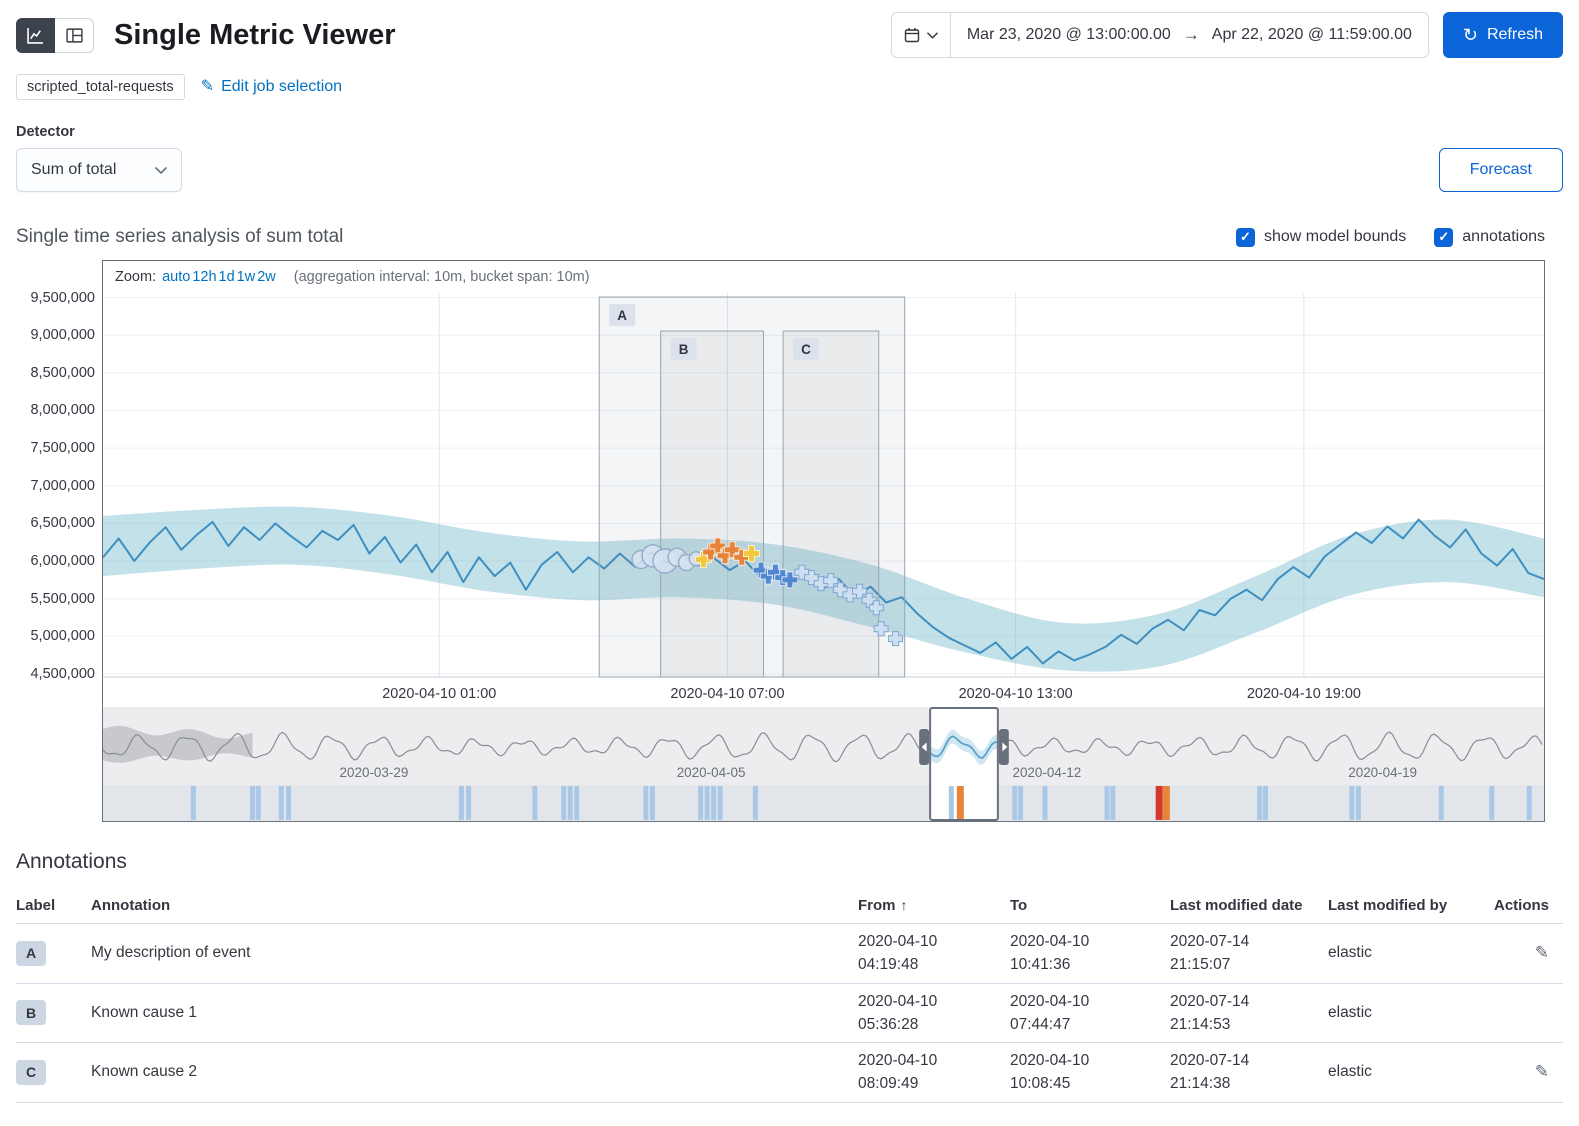  What do you see at coordinates (1016, 694) in the screenshot?
I see `svg-text: 2020-04-10 13:00` at bounding box center [1016, 694].